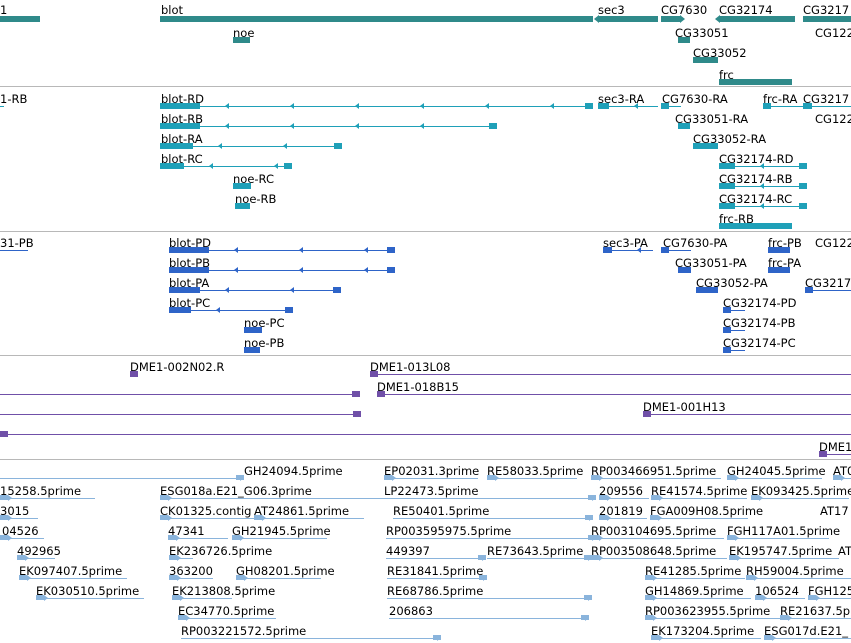 This screenshot has height=643, width=851. Describe the element at coordinates (833, 243) in the screenshot. I see `protein-label: CG122` at that location.